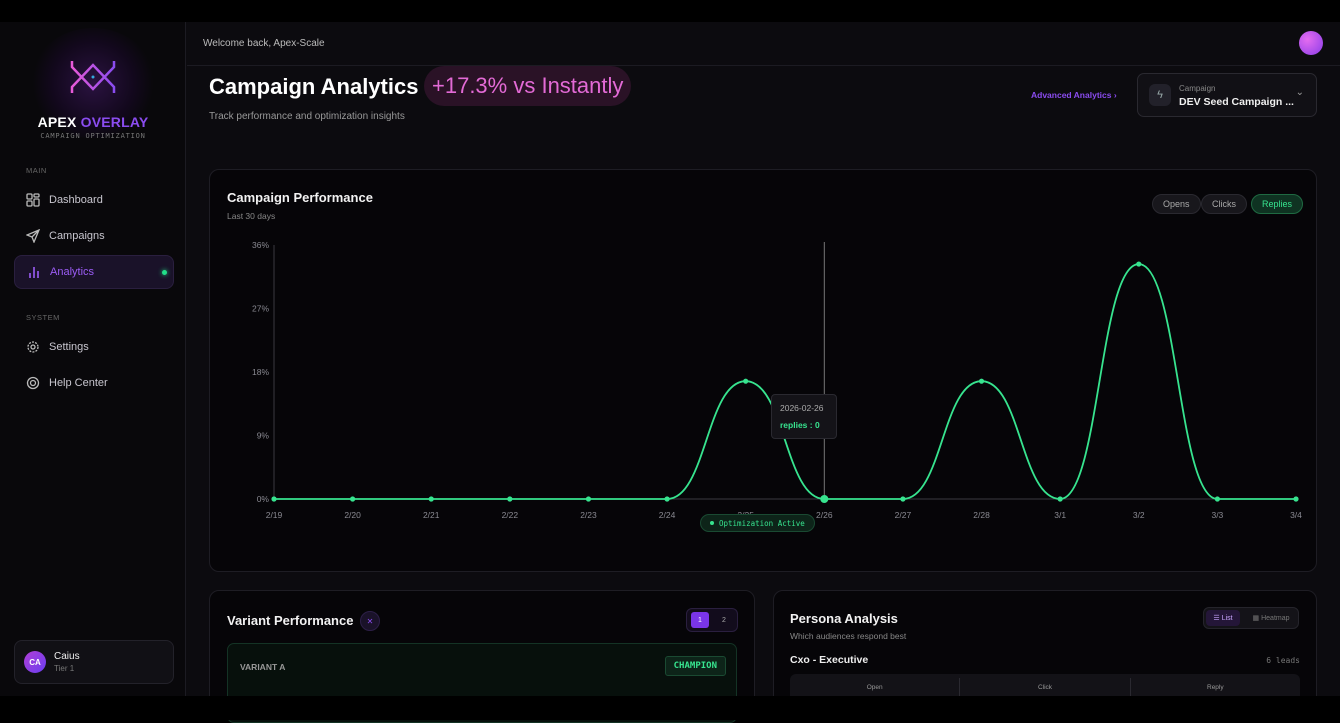 Image resolution: width=1340 pixels, height=723 pixels. What do you see at coordinates (431, 515) in the screenshot?
I see `x-tick-label: 2/21` at bounding box center [431, 515].